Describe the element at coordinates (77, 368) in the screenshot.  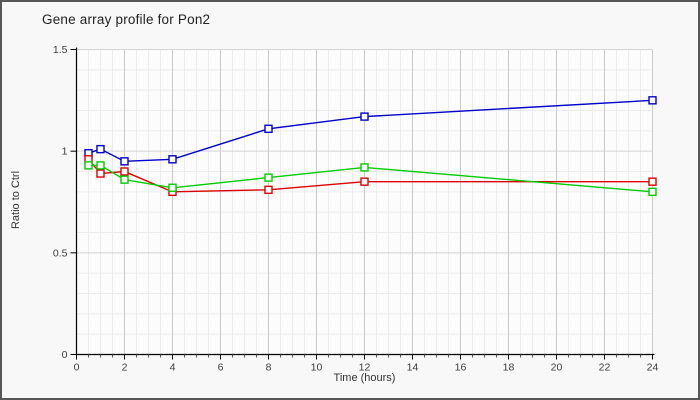
I see `x-tick-label: 0` at that location.